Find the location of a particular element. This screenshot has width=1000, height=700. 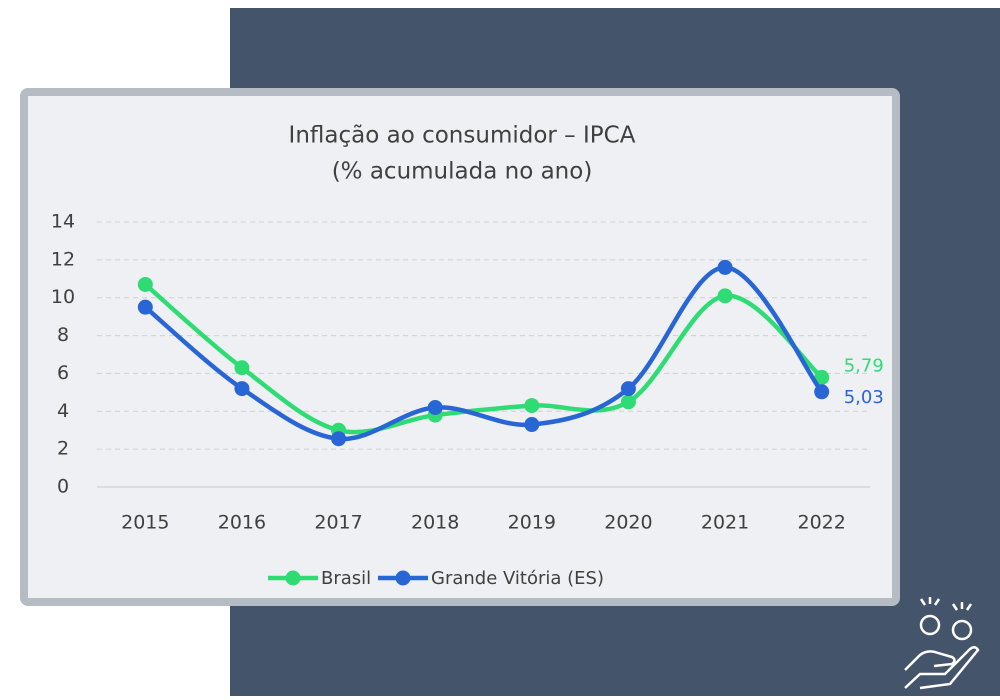

y-tick-label: 14 is located at coordinates (63, 222).